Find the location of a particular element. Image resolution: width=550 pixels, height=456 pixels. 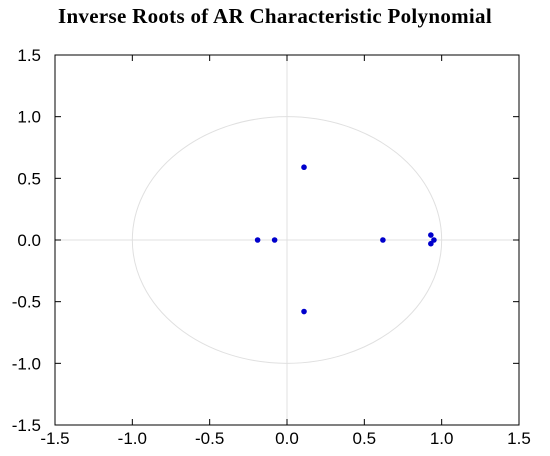

x-tick-label: 1.0 is located at coordinates (442, 438).